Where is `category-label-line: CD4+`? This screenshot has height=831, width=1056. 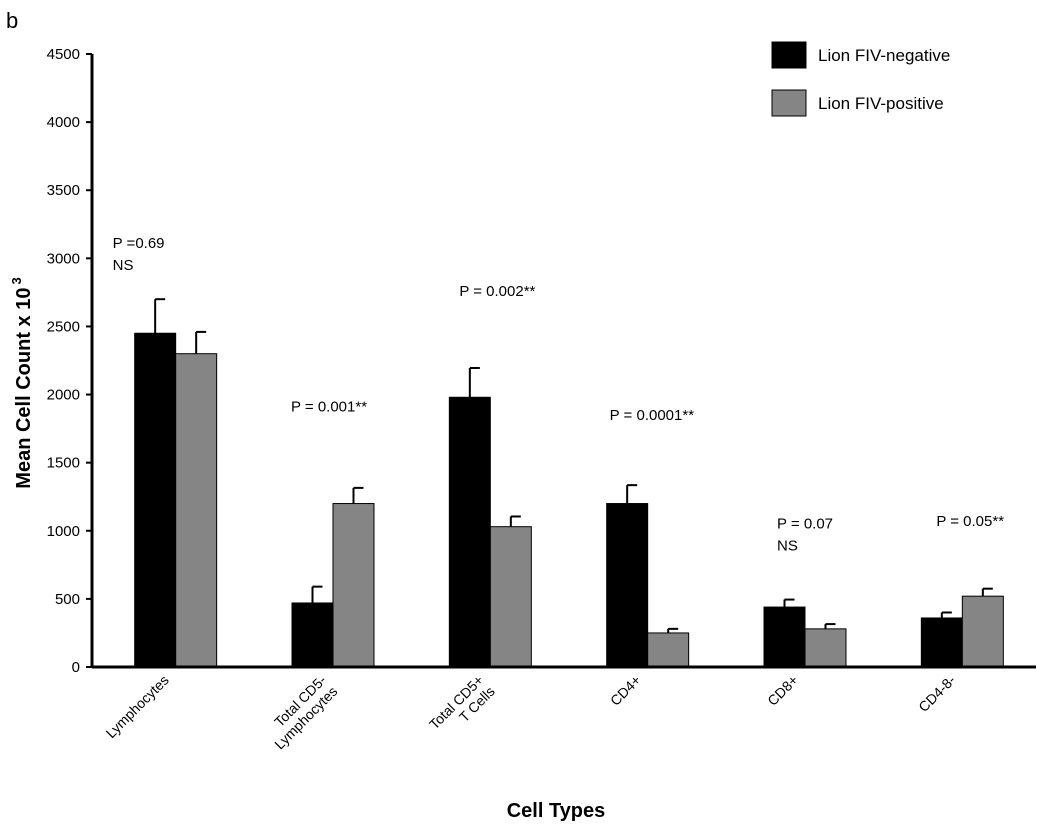
category-label-line: CD4+ is located at coordinates (625, 690).